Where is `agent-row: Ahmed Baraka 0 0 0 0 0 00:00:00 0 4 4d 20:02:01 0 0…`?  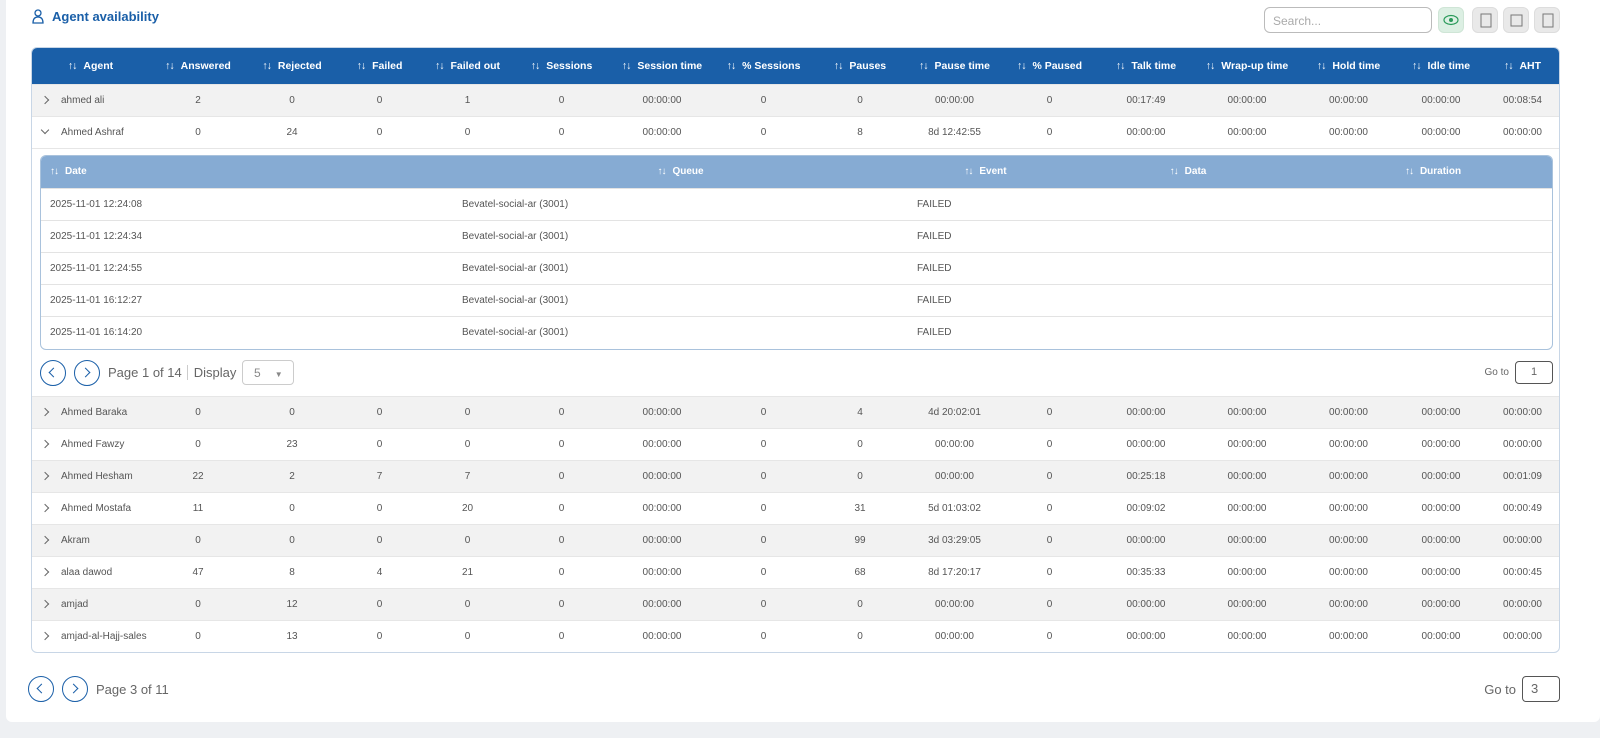 agent-row: Ahmed Baraka 0 0 0 0 0 00:00:00 0 4 4d 20:02:01 0 0… is located at coordinates (795, 411).